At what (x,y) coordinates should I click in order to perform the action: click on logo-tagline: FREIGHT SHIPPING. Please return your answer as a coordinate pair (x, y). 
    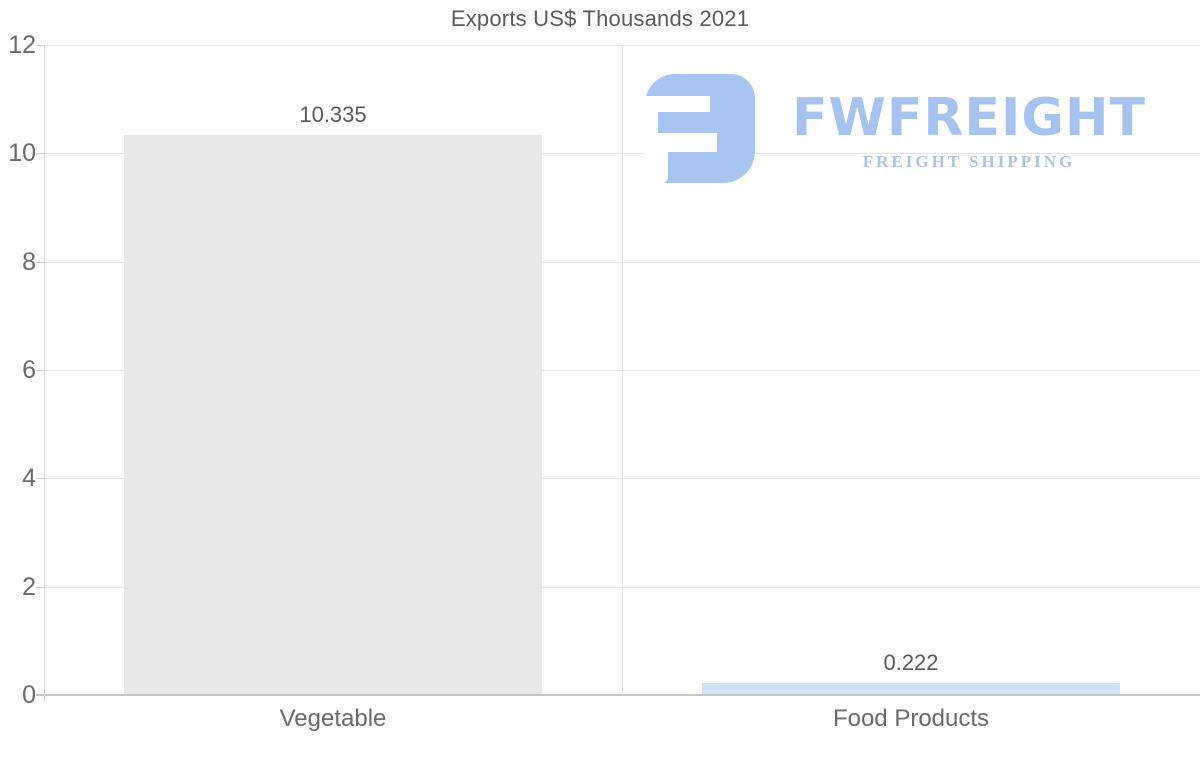
    Looking at the image, I should click on (969, 161).